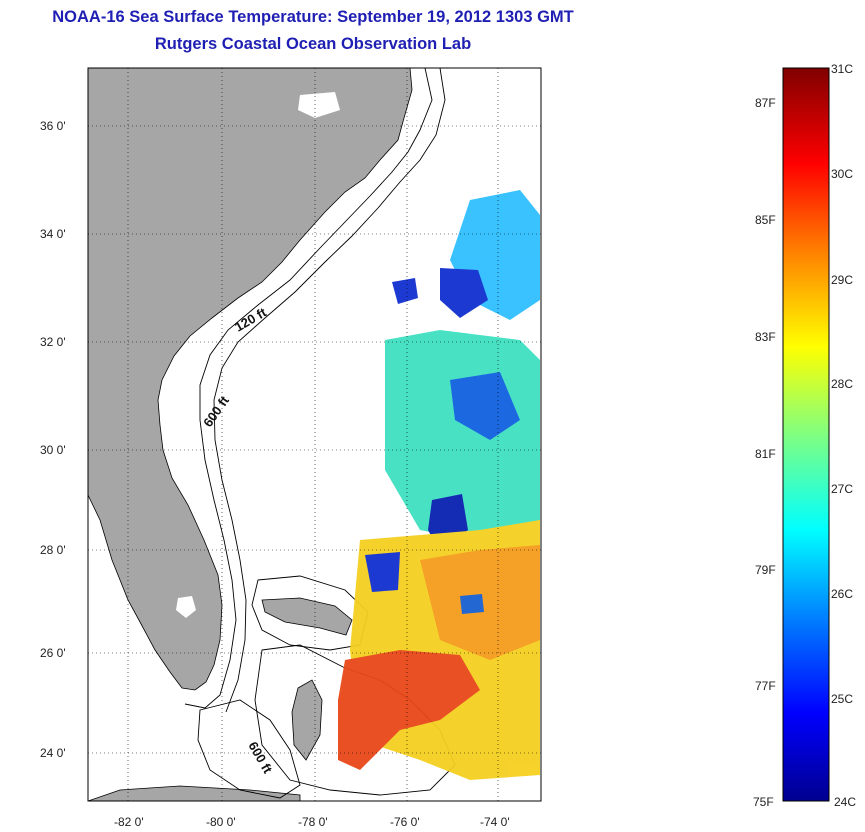 The width and height of the screenshot is (865, 832). I want to click on lat-tick: 34 0', so click(53, 234).